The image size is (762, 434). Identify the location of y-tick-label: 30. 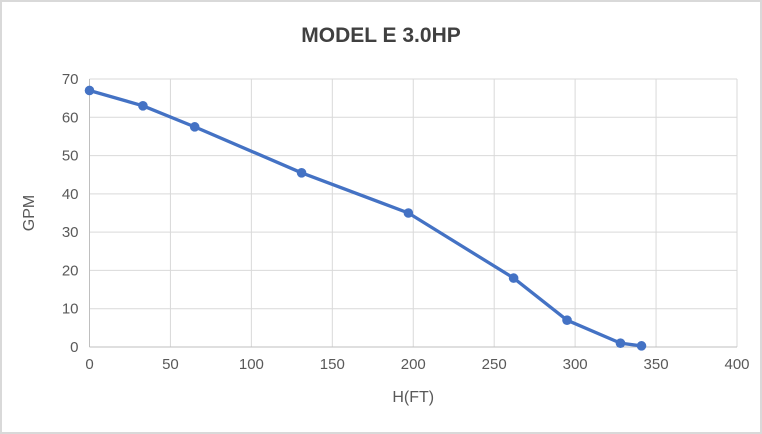
(70, 232).